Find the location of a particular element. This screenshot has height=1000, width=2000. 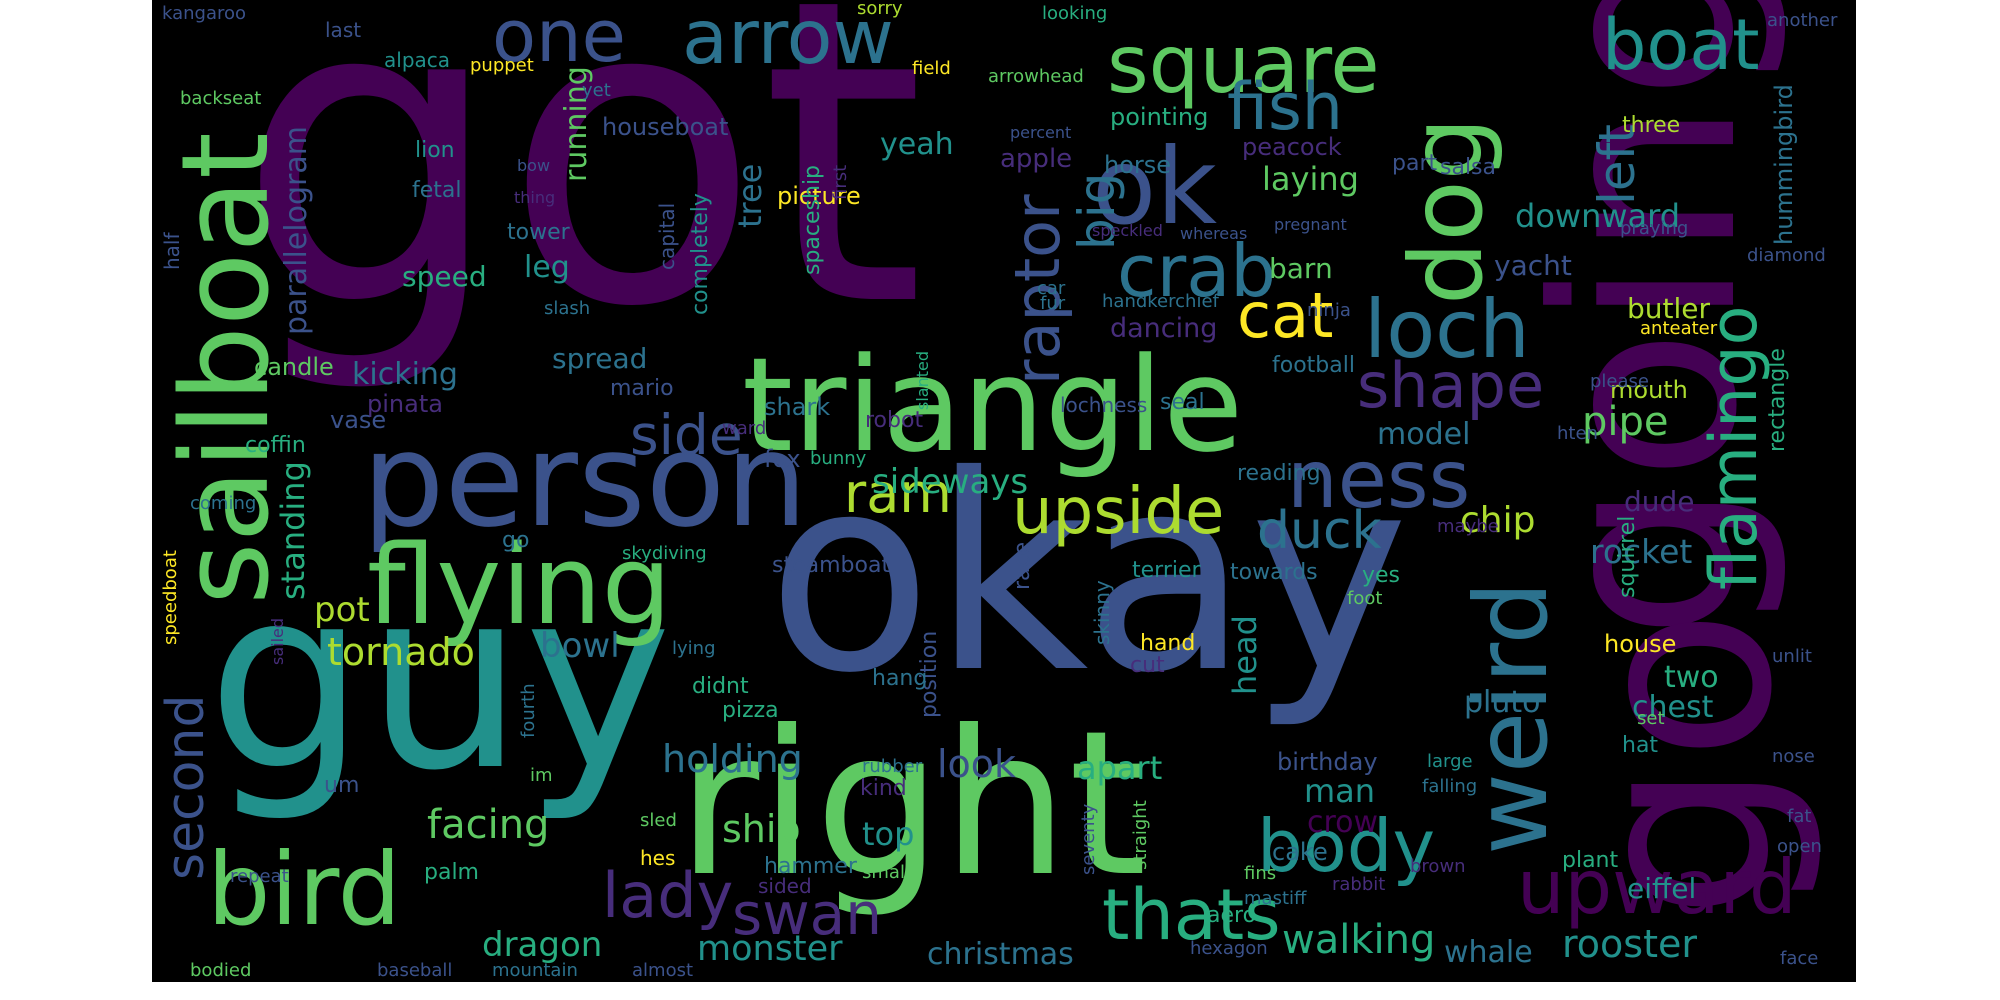

word-robot: robot is located at coordinates (894, 420).